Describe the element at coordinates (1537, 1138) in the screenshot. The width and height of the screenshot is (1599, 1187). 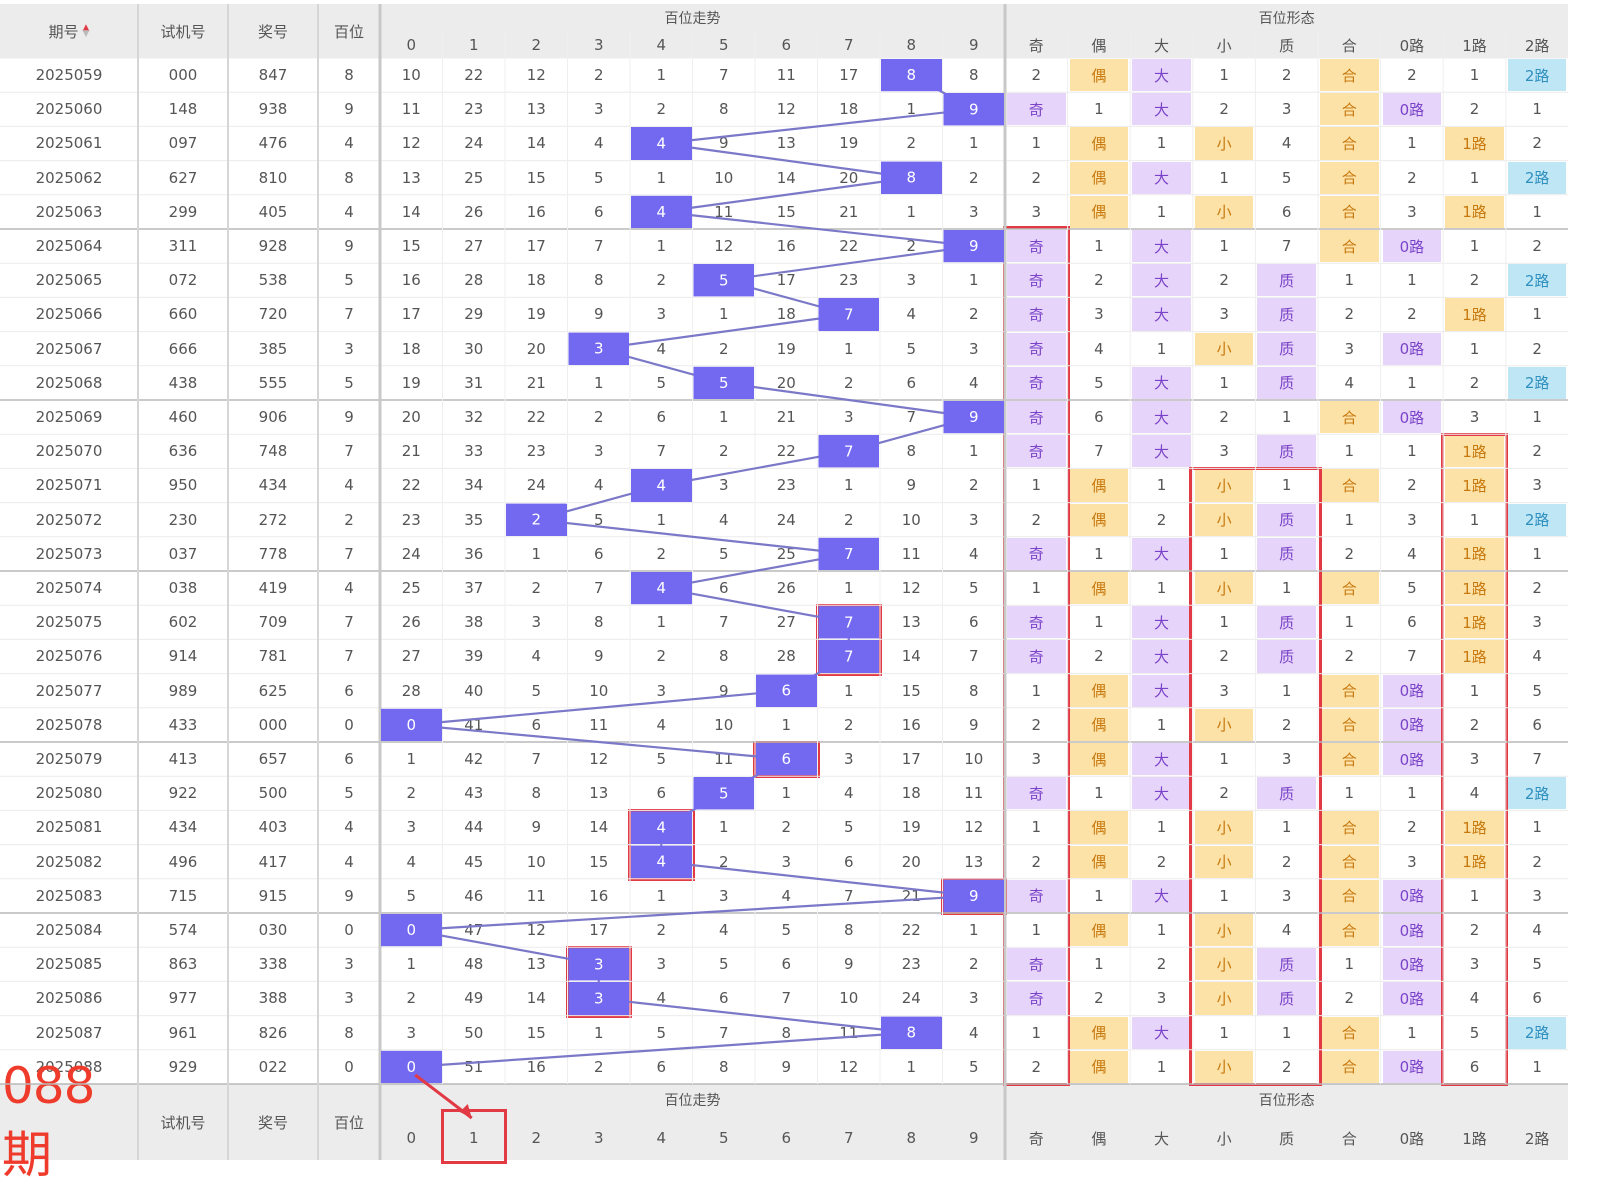
I see `footer-form-header: 2路` at that location.